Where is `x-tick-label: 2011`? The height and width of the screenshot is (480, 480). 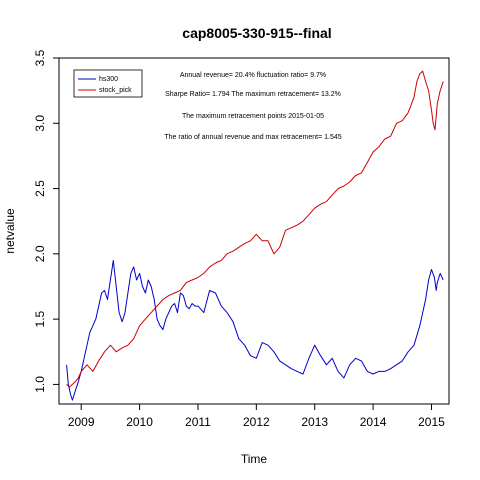 x-tick-label: 2011 is located at coordinates (198, 422).